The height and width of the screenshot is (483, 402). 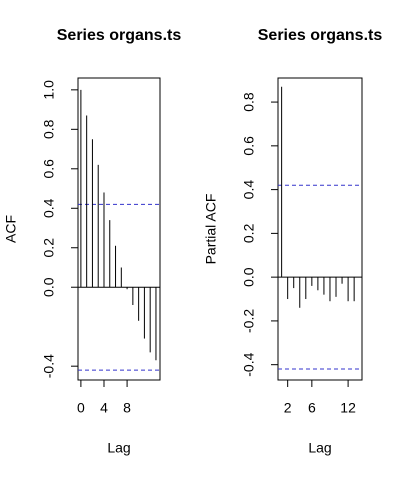 I want to click on x-tick-label: 6, so click(x=312, y=408).